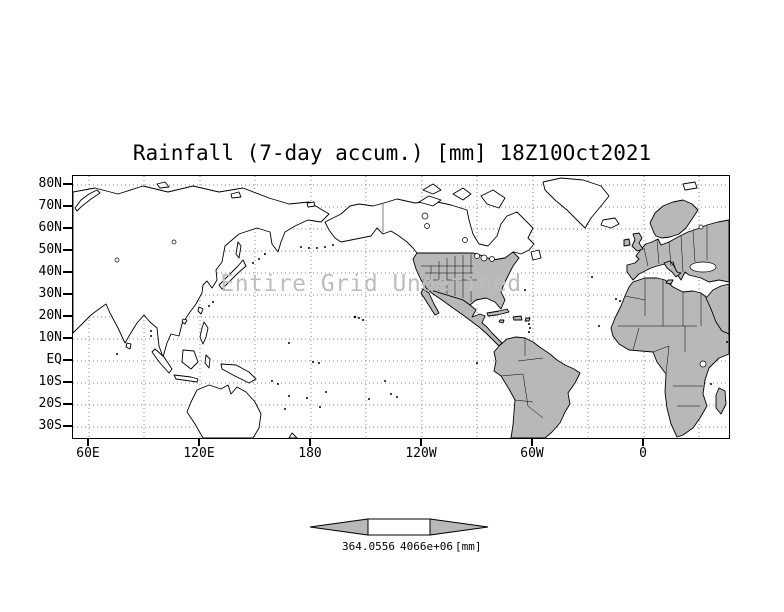 The width and height of the screenshot is (784, 612). What do you see at coordinates (50, 271) in the screenshot?
I see `lat-label-40n: 40N` at bounding box center [50, 271].